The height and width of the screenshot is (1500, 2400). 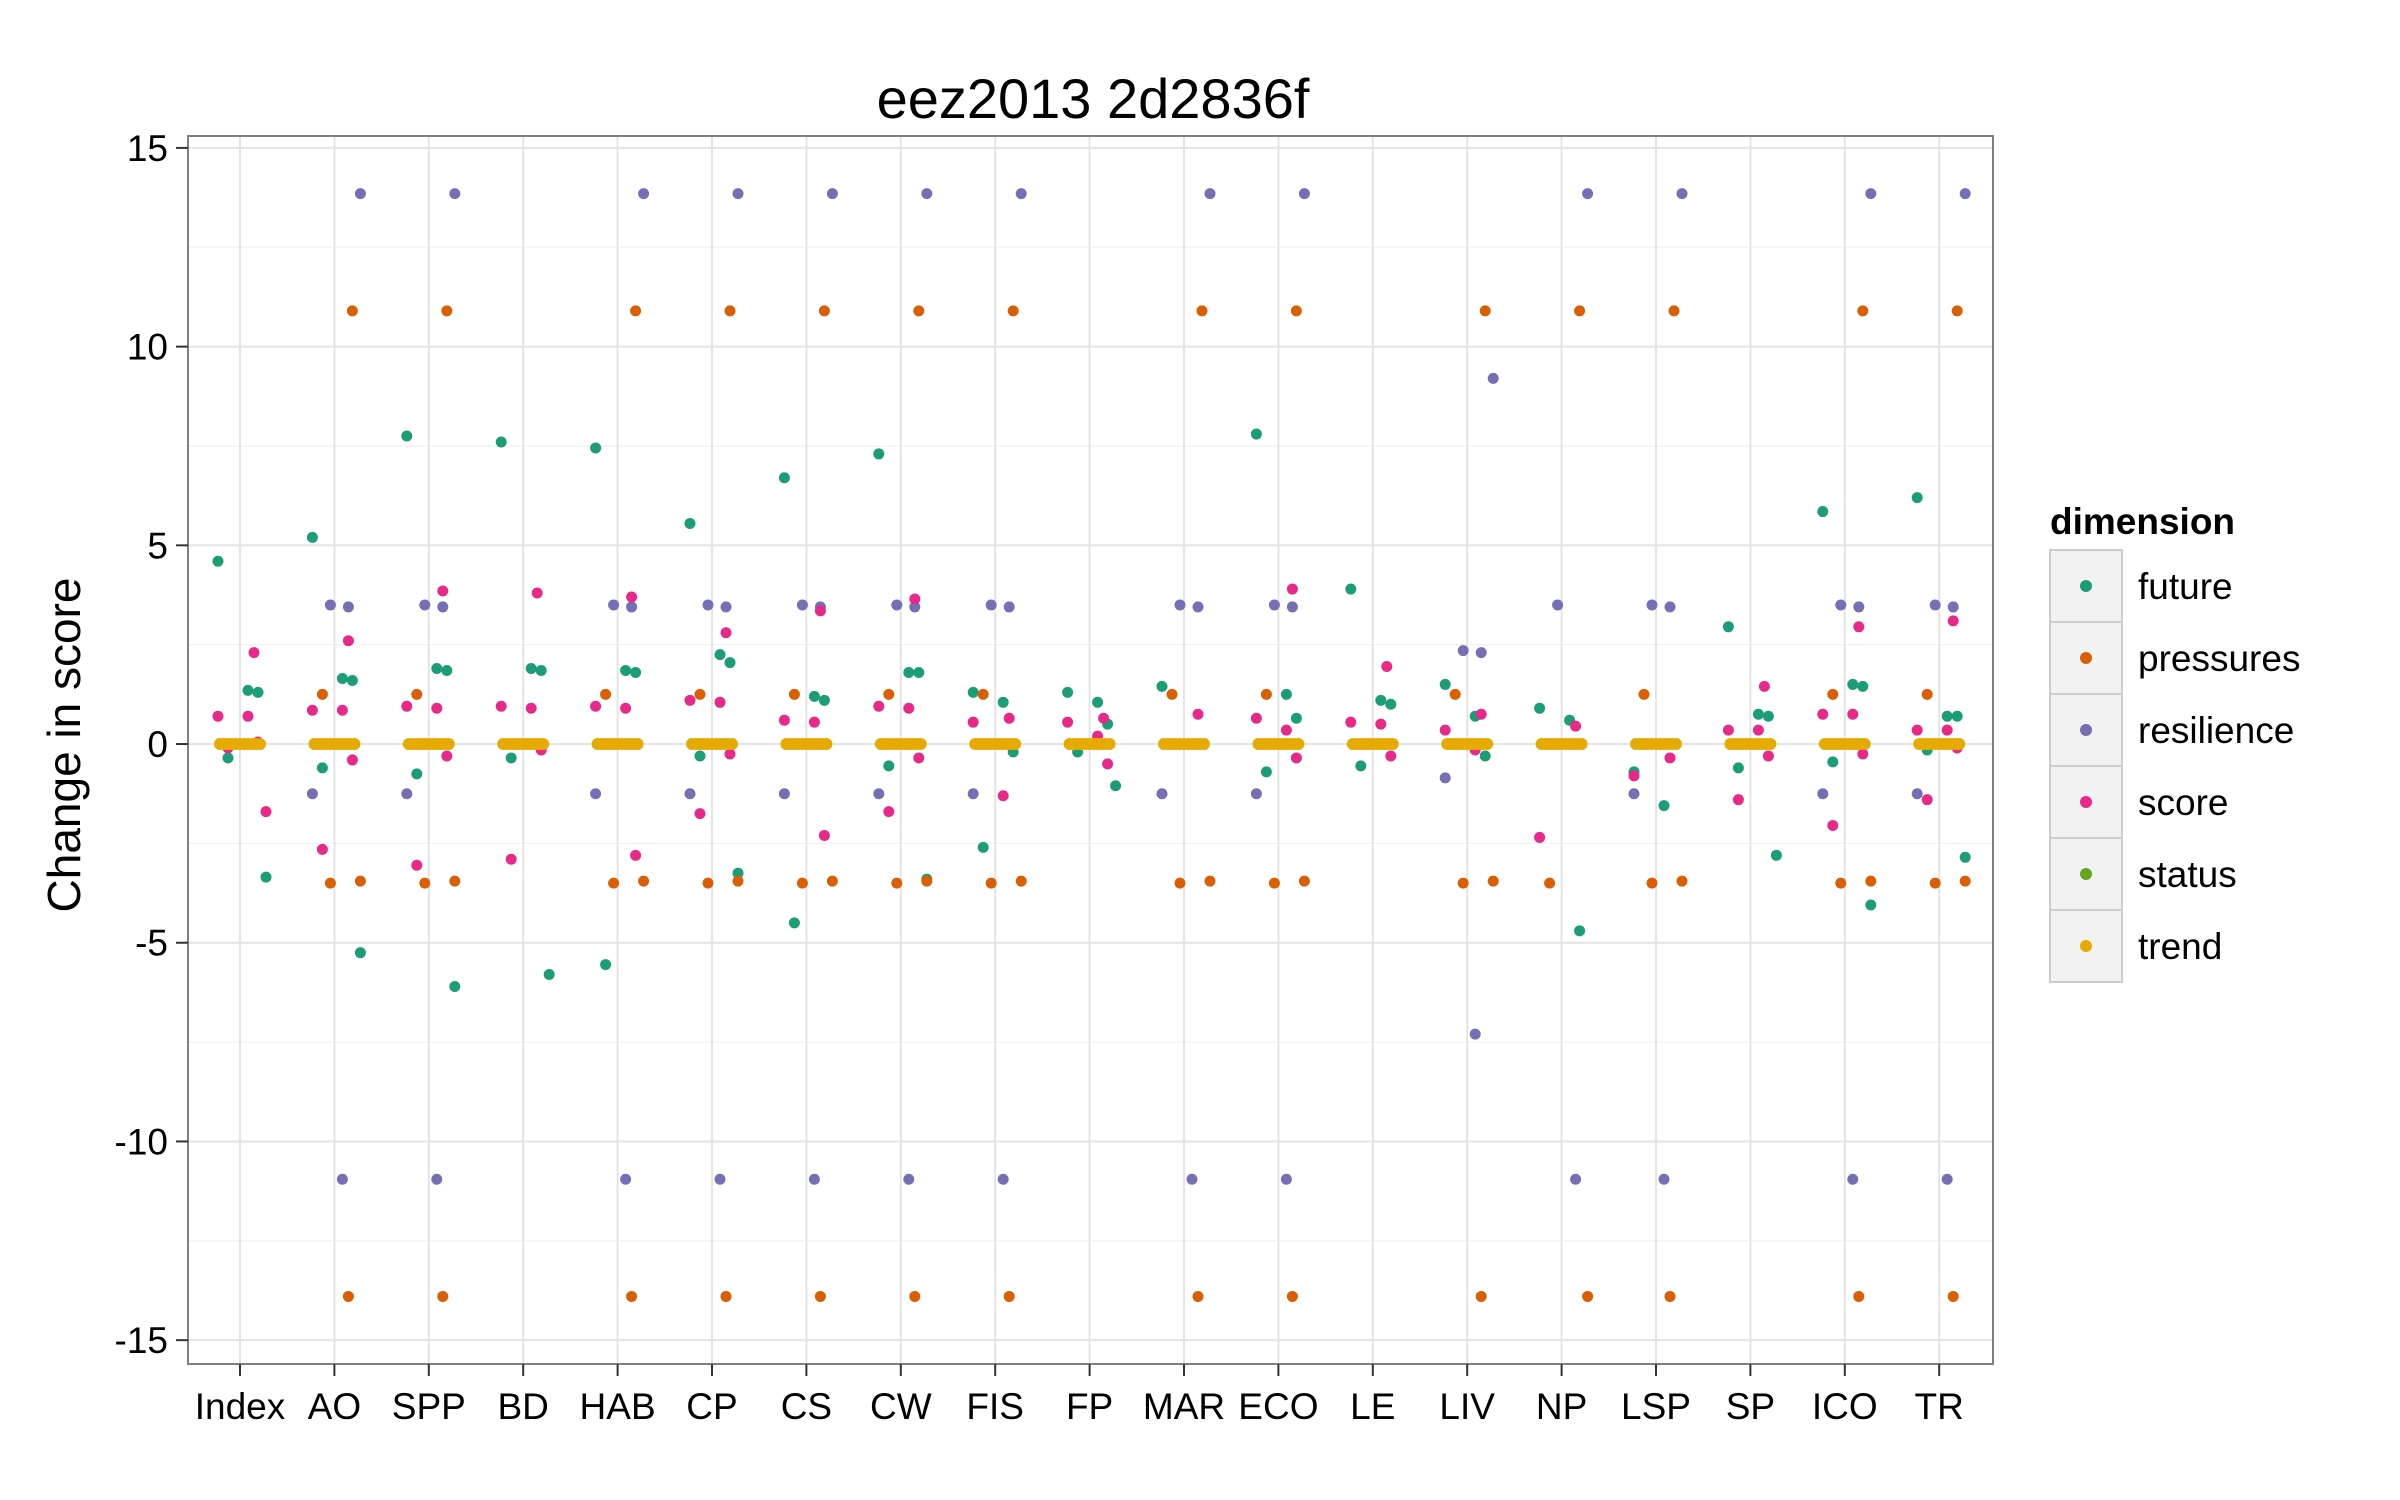 I want to click on x-tick-label: ICO, so click(x=1845, y=1406).